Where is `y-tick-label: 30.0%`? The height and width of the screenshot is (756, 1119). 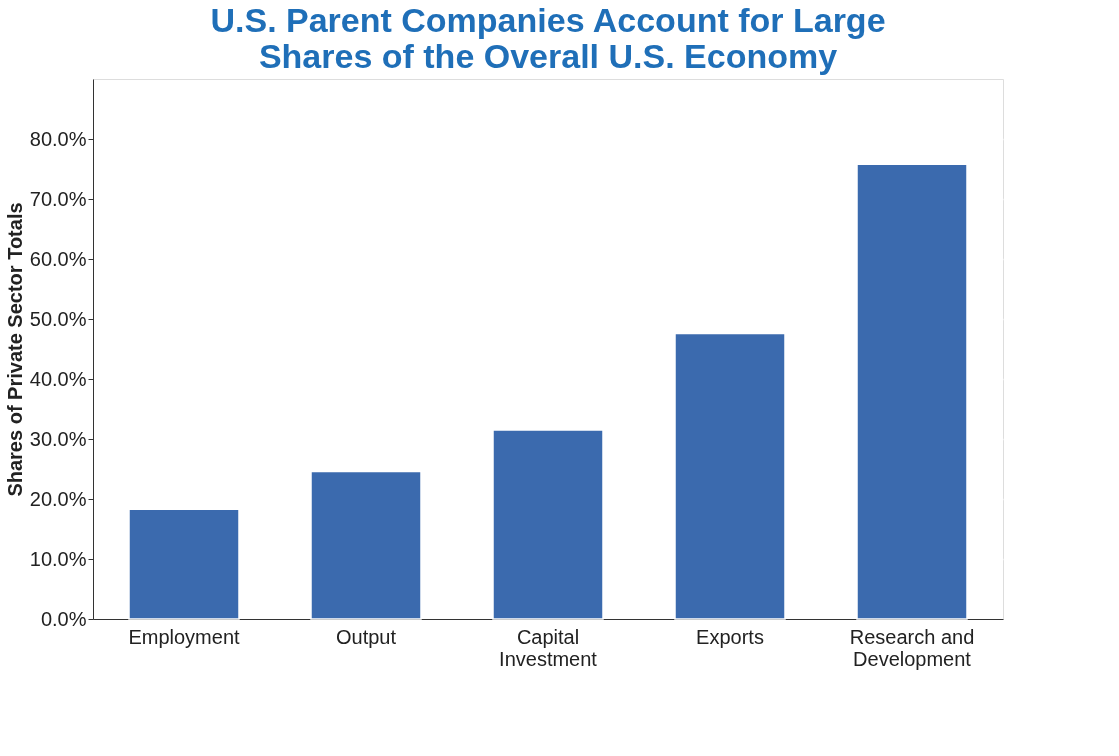 y-tick-label: 30.0% is located at coordinates (58, 438).